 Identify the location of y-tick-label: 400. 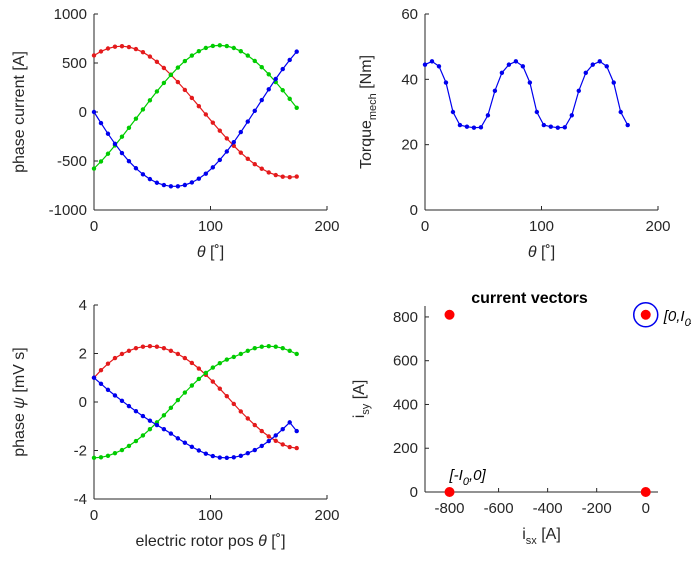
(405, 404).